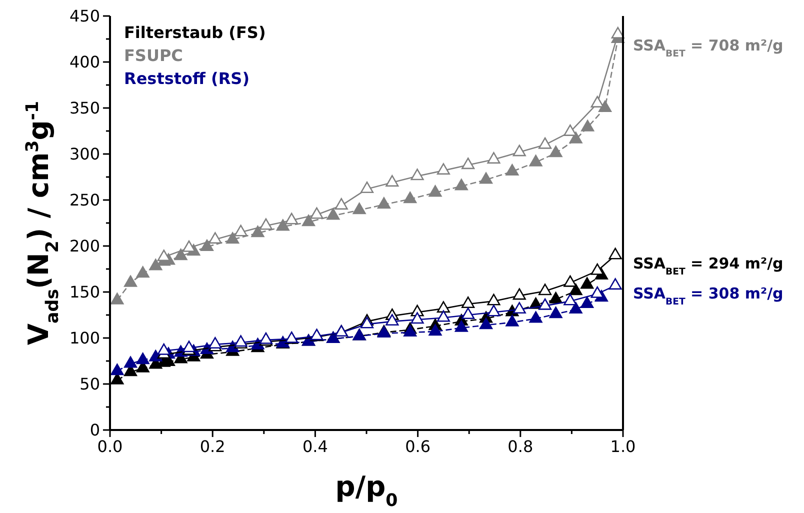 This screenshot has height=513, width=804. Describe the element at coordinates (213, 446) in the screenshot. I see `x-tick-label: 0.2` at that location.